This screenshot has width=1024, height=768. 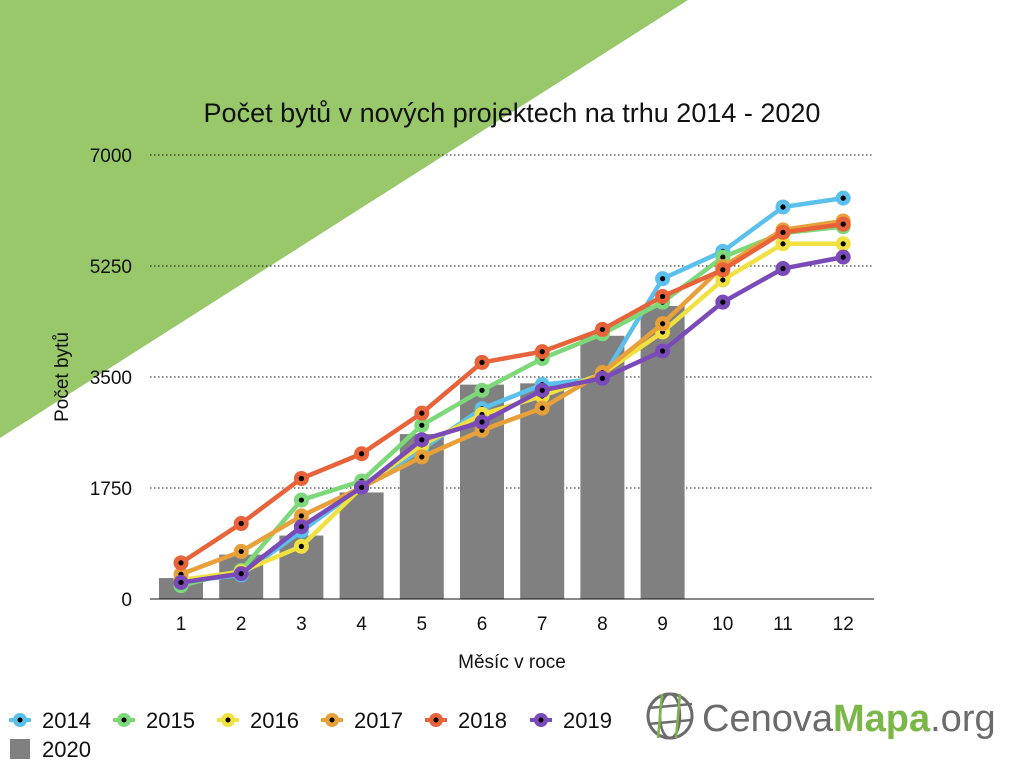 What do you see at coordinates (66, 720) in the screenshot?
I see `legend-label: 2014` at bounding box center [66, 720].